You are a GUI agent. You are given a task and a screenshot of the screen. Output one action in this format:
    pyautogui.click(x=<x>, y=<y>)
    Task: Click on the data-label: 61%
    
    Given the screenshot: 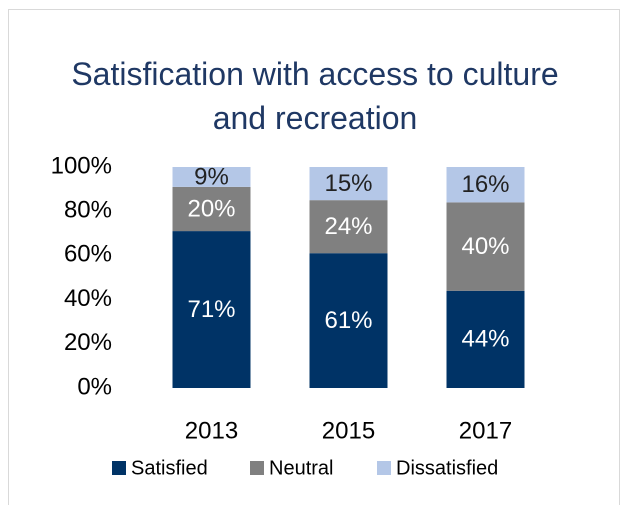 What is the action you would take?
    pyautogui.click(x=348, y=320)
    